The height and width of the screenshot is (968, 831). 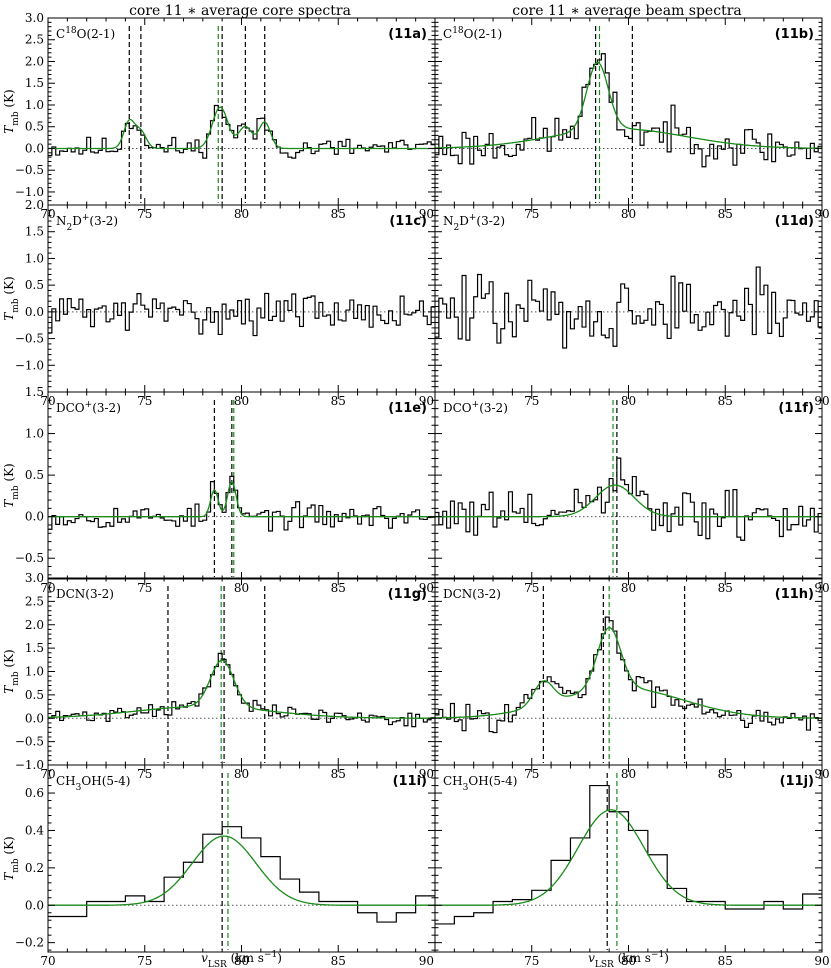 I want to click on y-tick-label: 3.0, so click(x=34, y=578).